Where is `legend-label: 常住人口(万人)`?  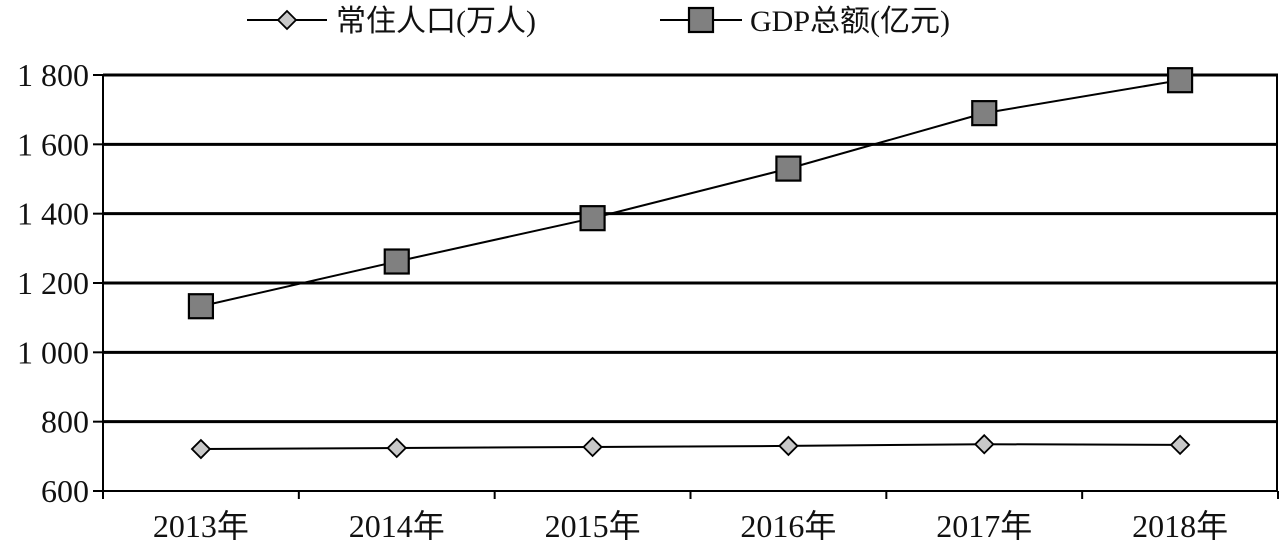
legend-label: 常住人口(万人) is located at coordinates (436, 21).